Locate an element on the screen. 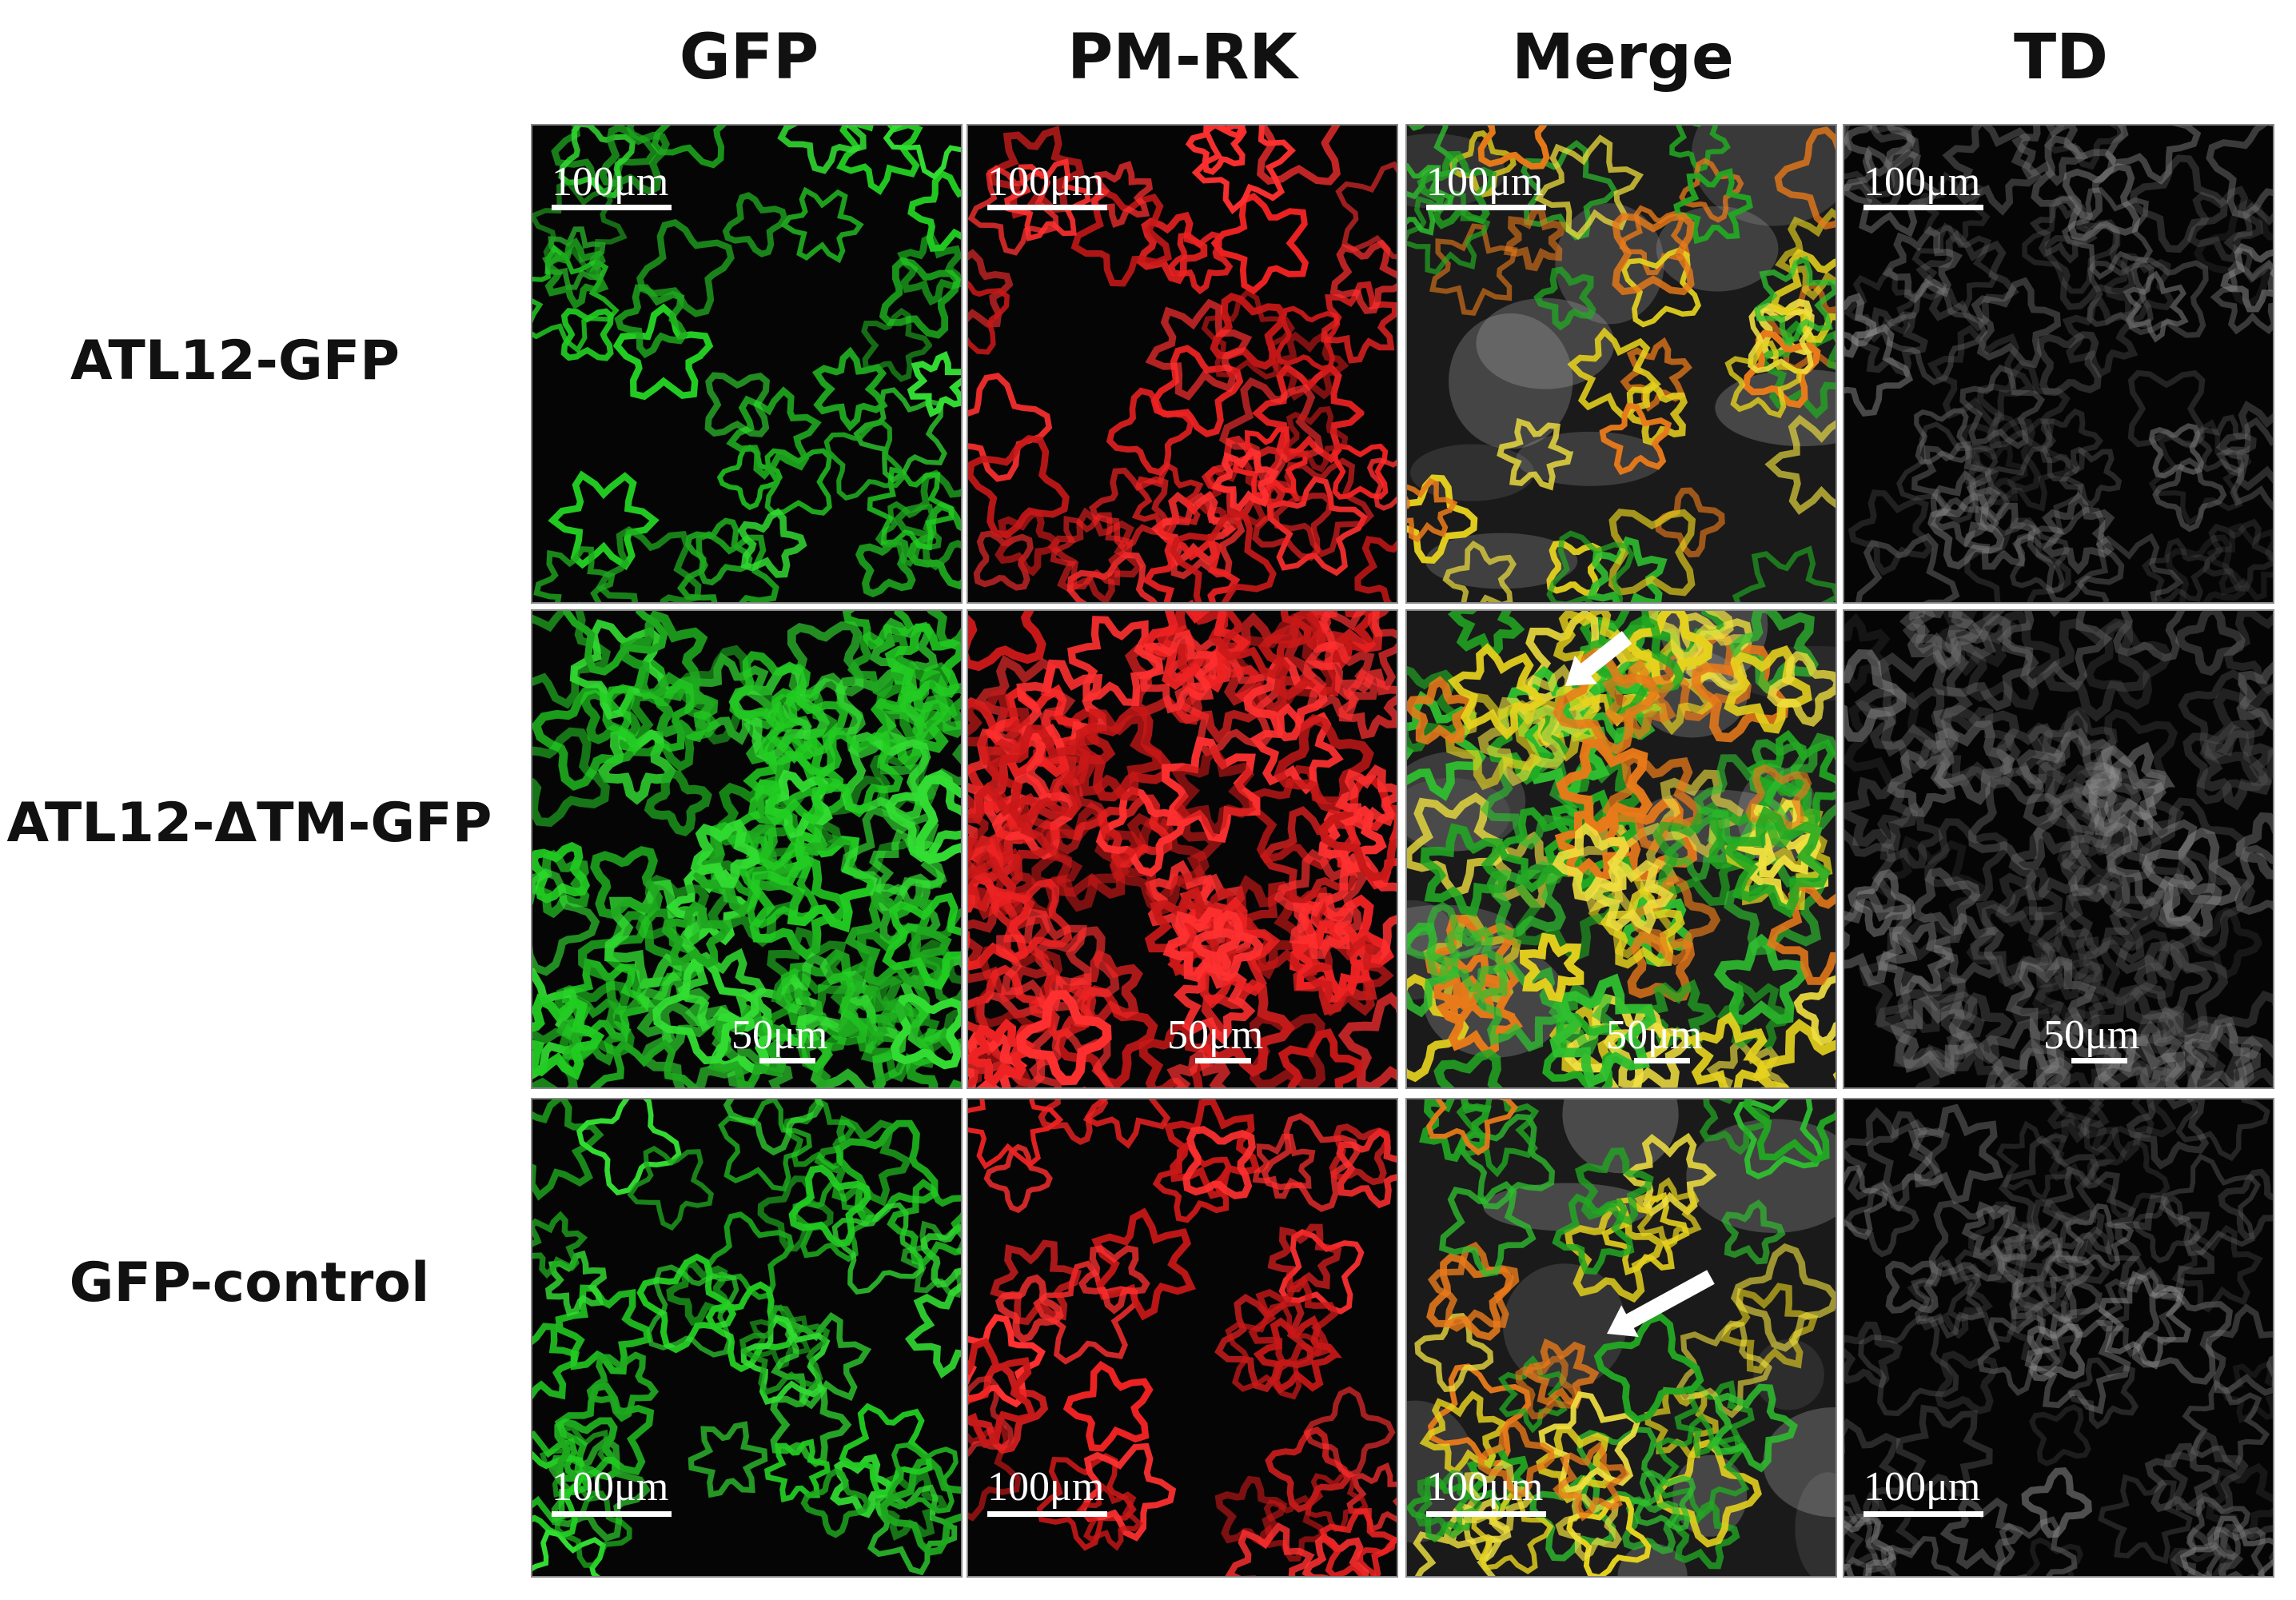 This screenshot has width=2296, height=1600. arrow-head is located at coordinates (1581, 670).